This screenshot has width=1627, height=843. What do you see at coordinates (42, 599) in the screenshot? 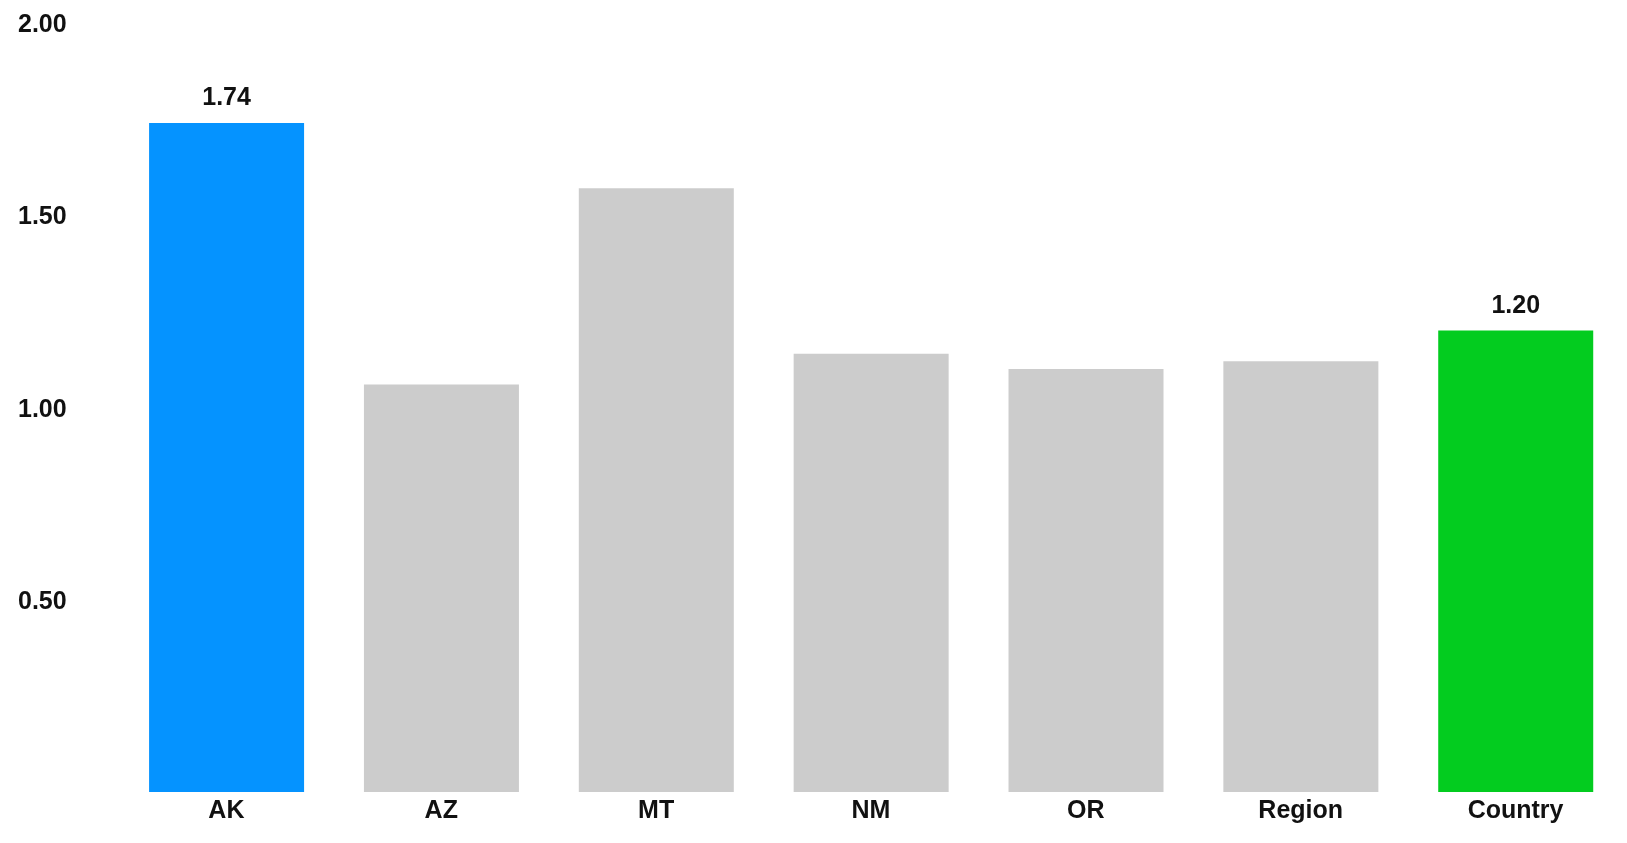
I see `y-tick-label: 0.50` at bounding box center [42, 599].